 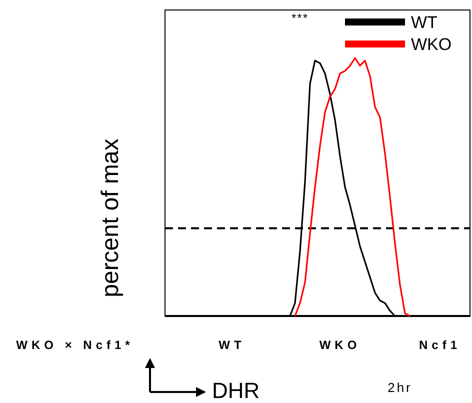 I want to click on y-axis-title: percent of max, so click(x=110, y=218).